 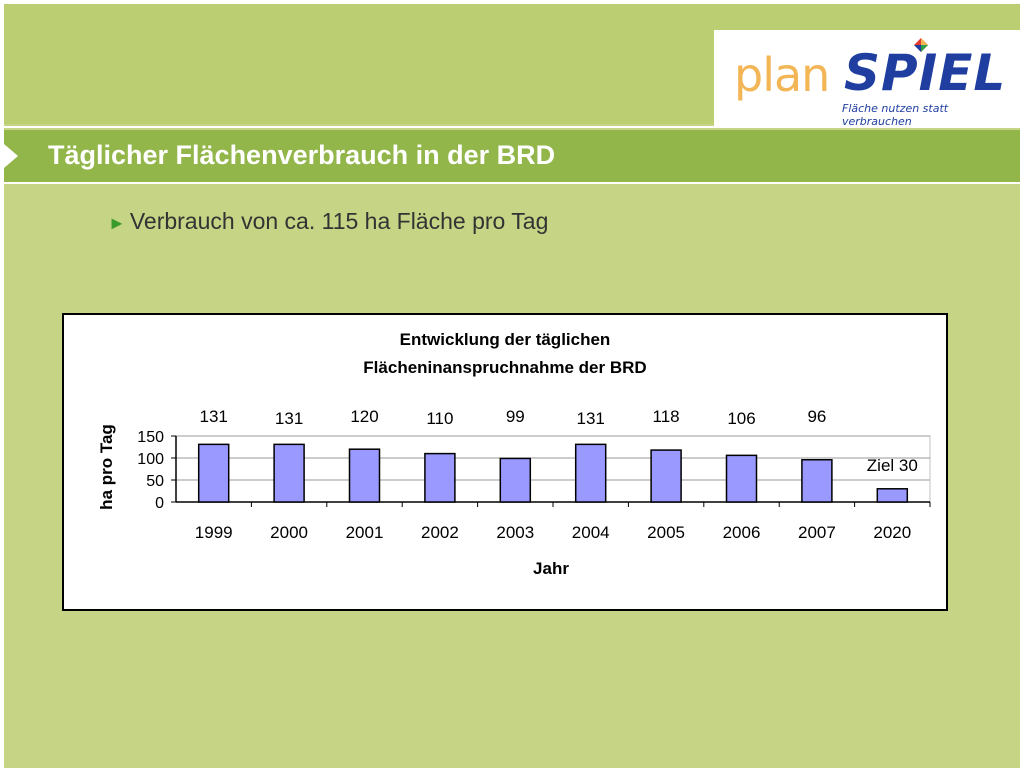 What do you see at coordinates (666, 532) in the screenshot?
I see `x-tick-label: 2005` at bounding box center [666, 532].